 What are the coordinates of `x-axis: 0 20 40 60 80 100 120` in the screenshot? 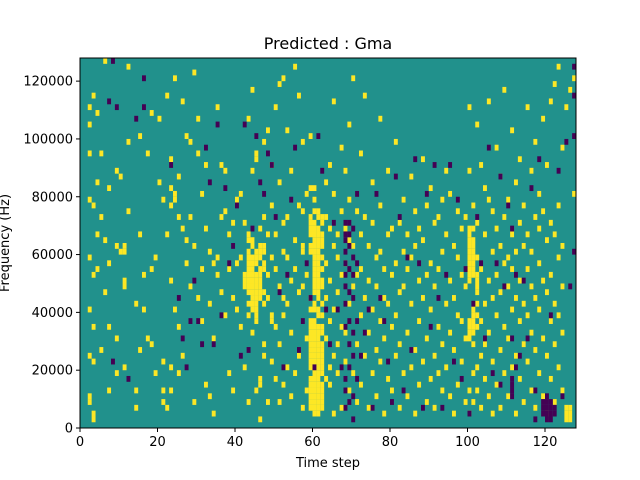 It's located at (316, 439).